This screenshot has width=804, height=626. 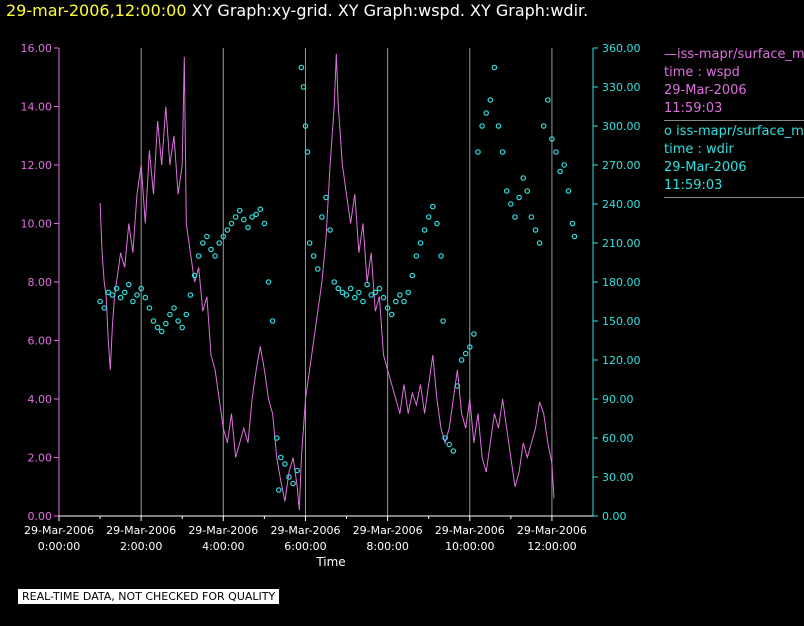 What do you see at coordinates (621, 243) in the screenshot?
I see `y-right-tick-label: 210.00` at bounding box center [621, 243].